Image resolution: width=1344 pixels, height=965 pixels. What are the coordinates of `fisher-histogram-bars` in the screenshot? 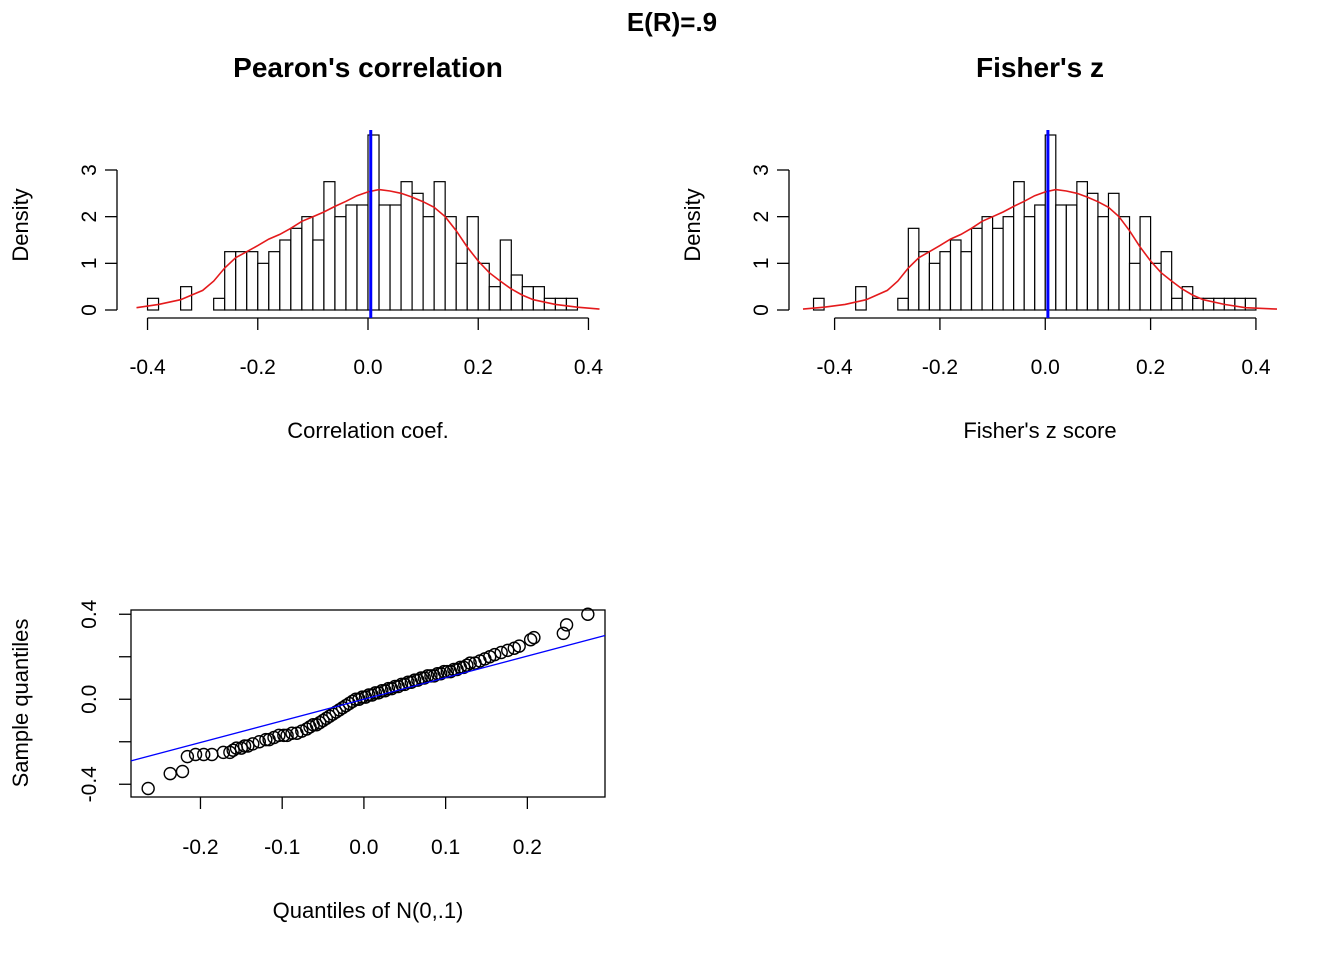 It's located at (1034, 222).